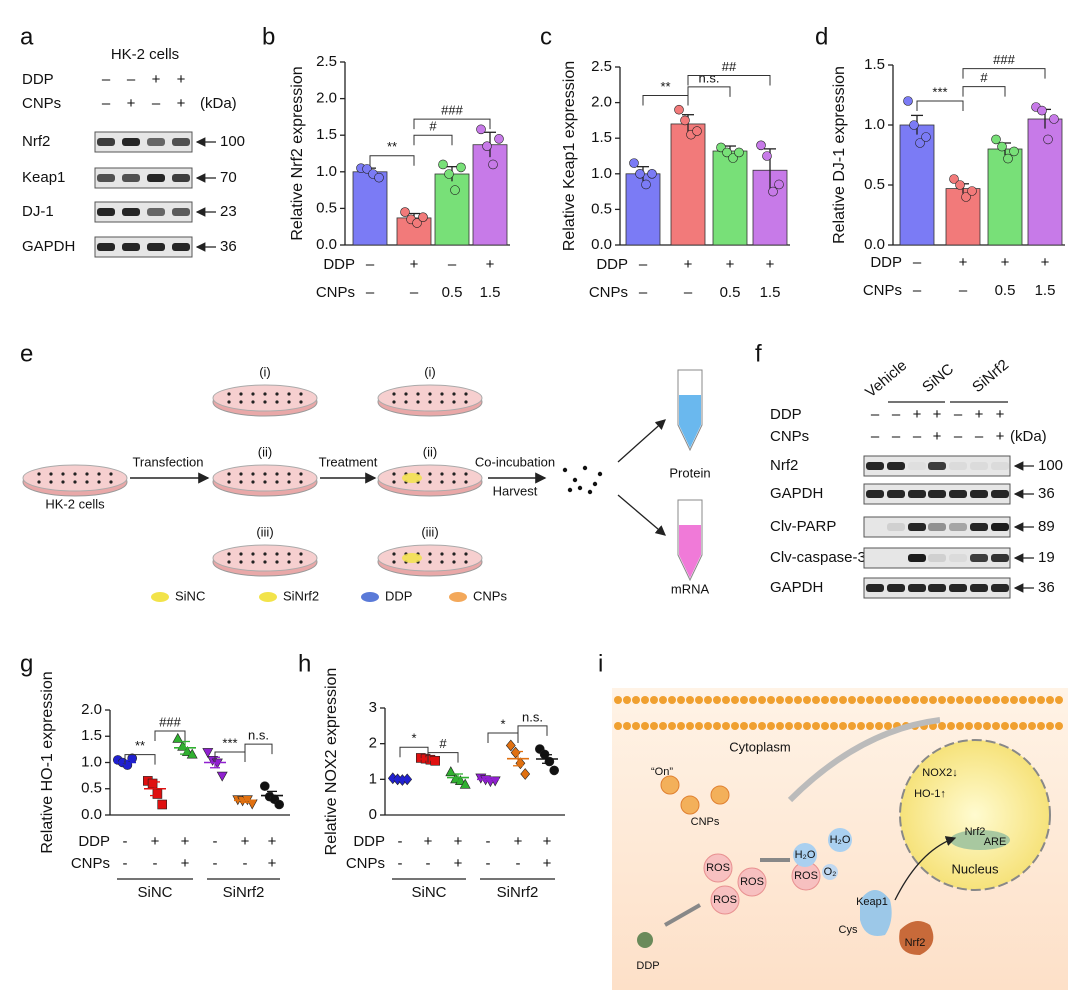 This screenshot has width=1080, height=1001. What do you see at coordinates (326, 61) in the screenshot?
I see `y-tick-label: 2.5` at bounding box center [326, 61].